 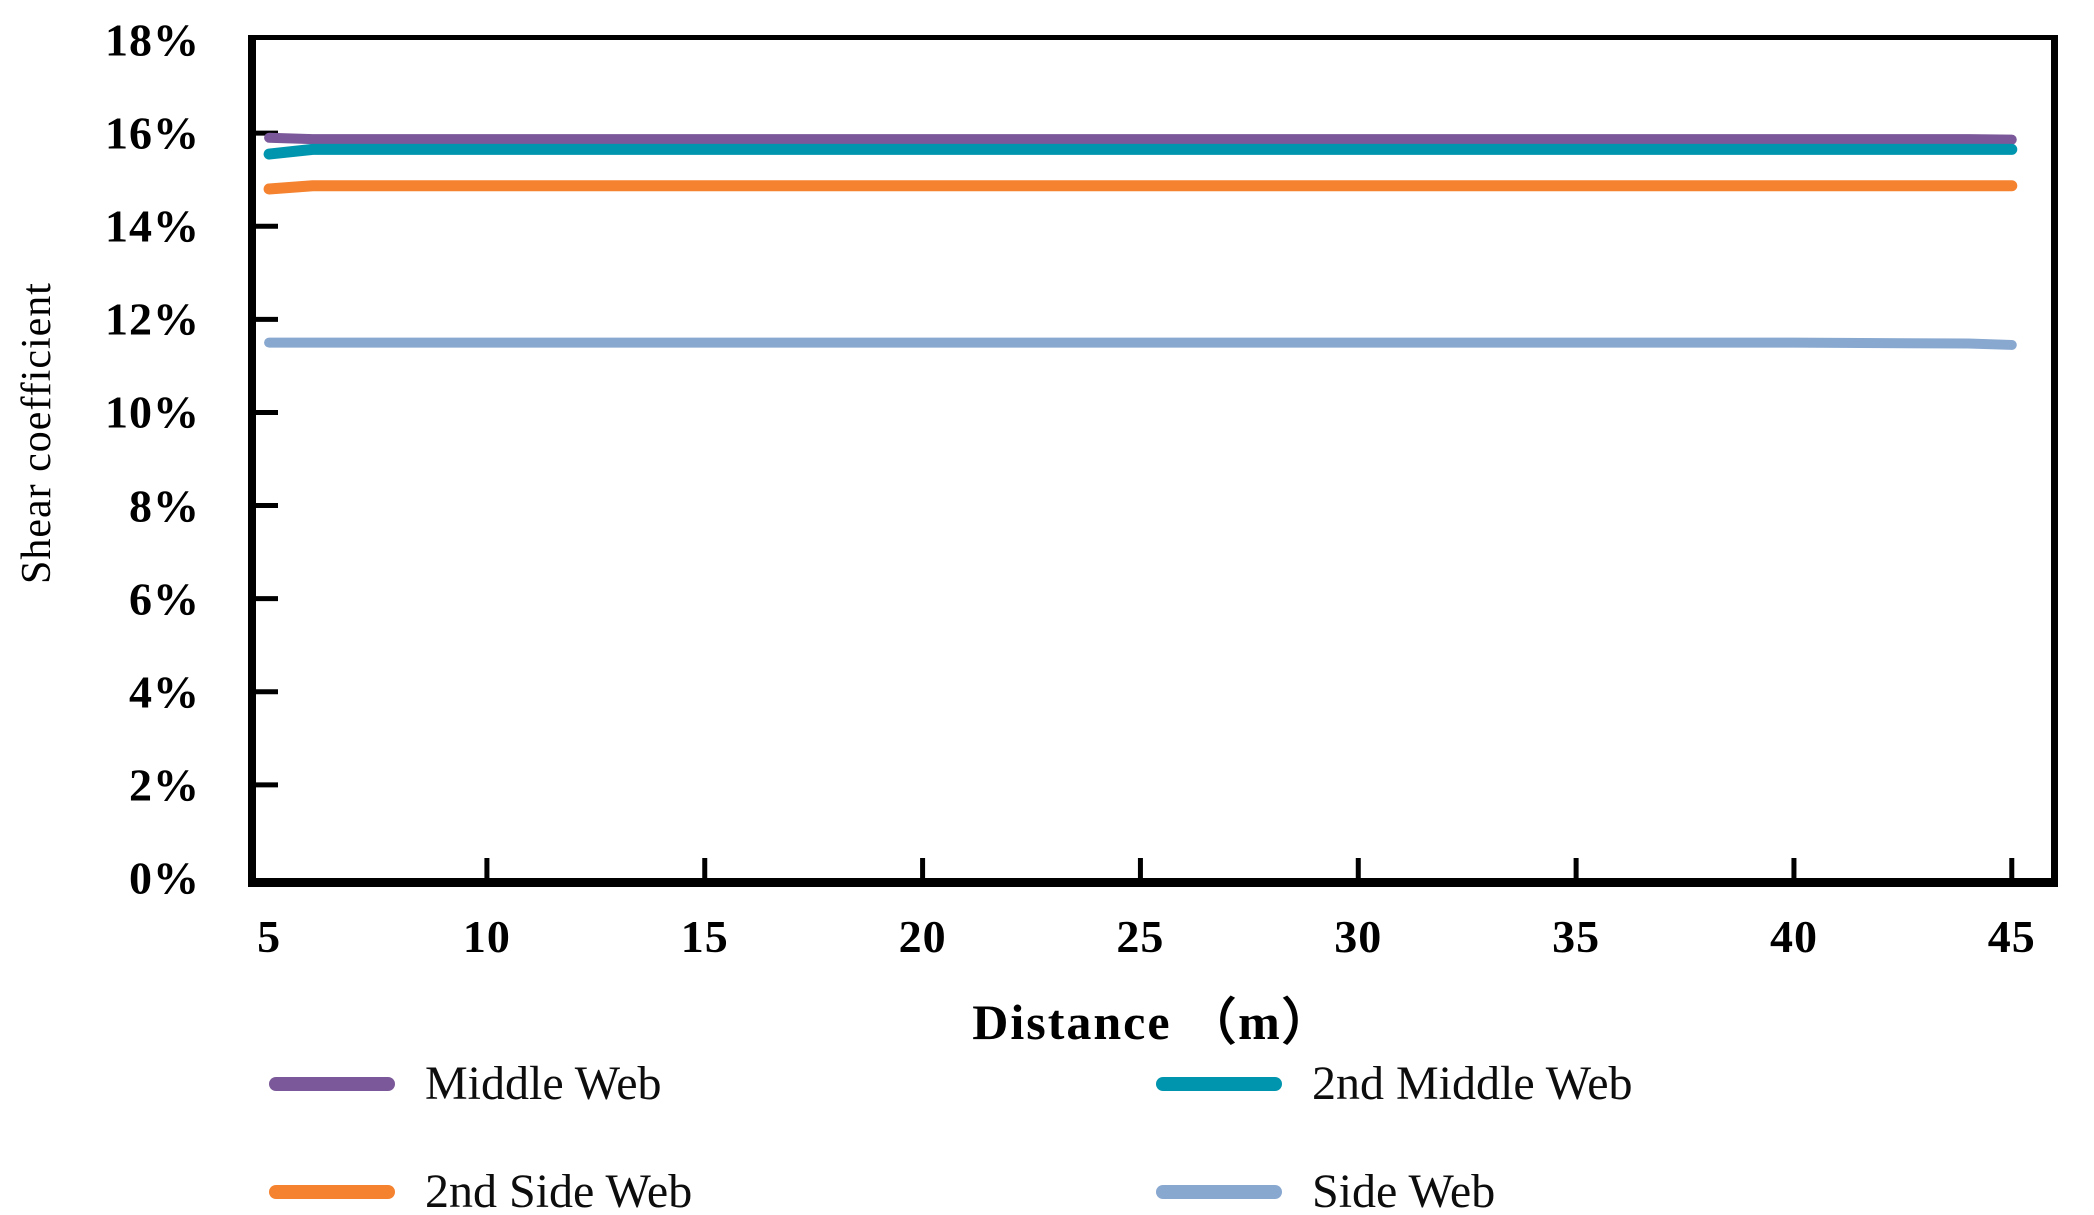 I want to click on y-tick-label: 16%, so click(x=152, y=133).